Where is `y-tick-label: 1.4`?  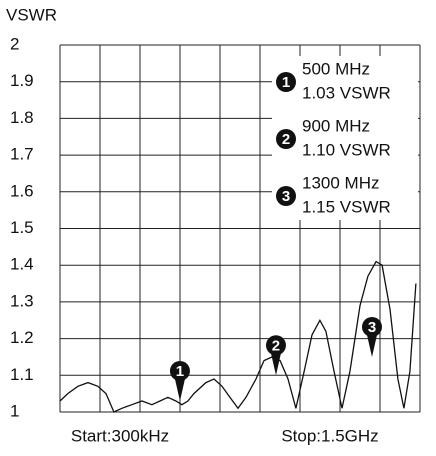 y-tick-label: 1.4 is located at coordinates (22, 264).